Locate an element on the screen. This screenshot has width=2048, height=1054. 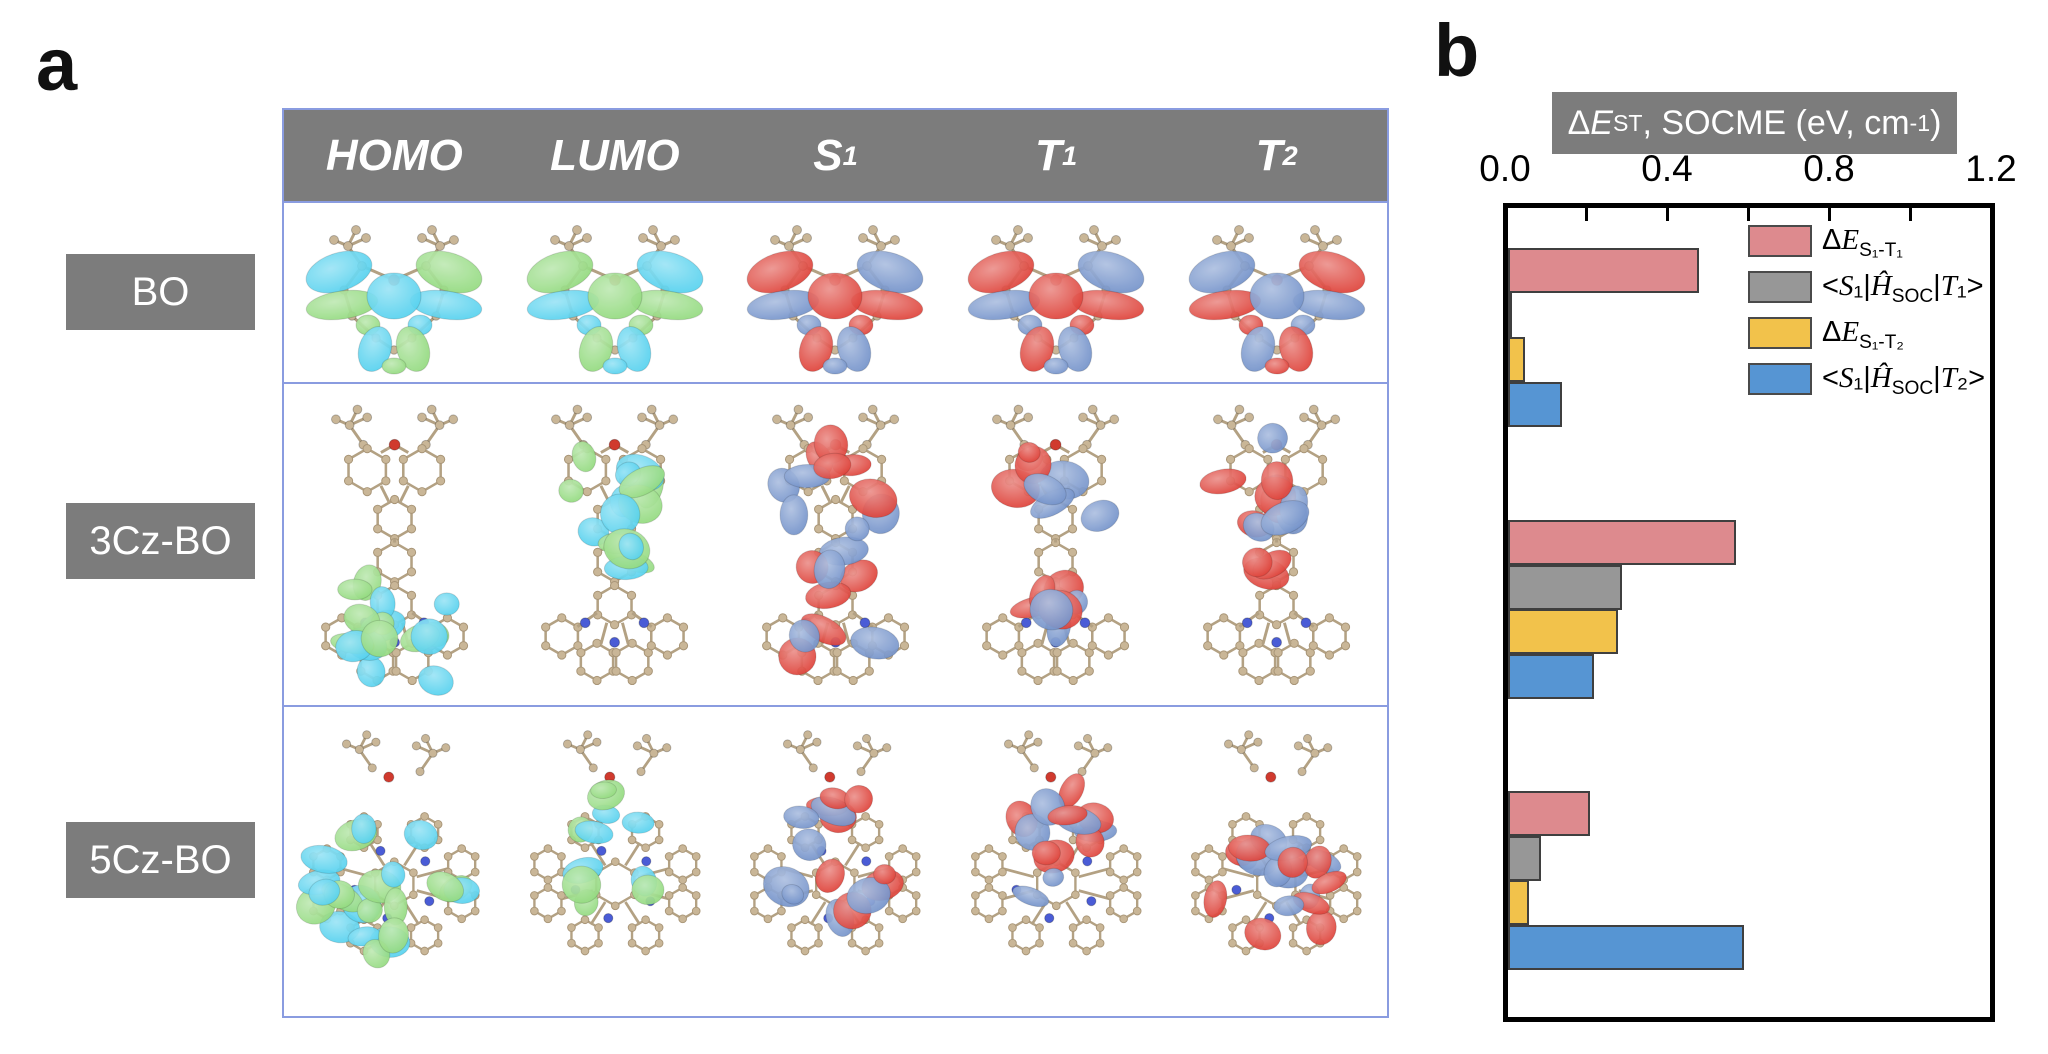
3Cz-BO-S1-isosurface is located at coordinates (835, 545).